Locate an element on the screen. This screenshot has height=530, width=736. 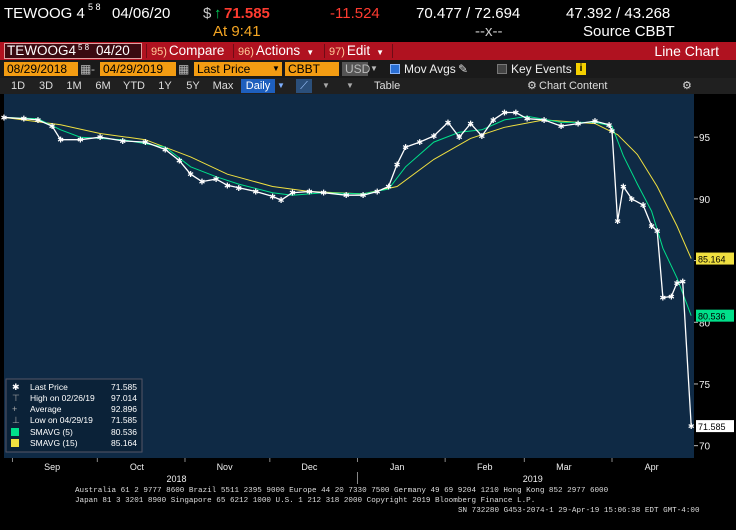
key-events-checkbox is located at coordinates (502, 69).